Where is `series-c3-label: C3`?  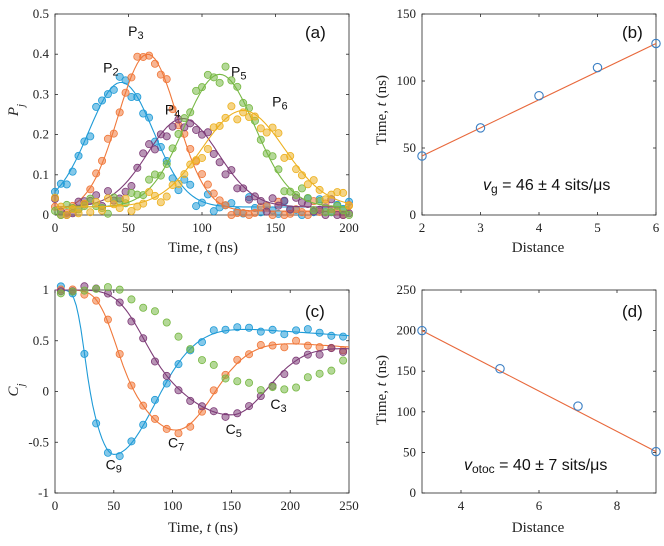
series-c3-label: C3 is located at coordinates (278, 405).